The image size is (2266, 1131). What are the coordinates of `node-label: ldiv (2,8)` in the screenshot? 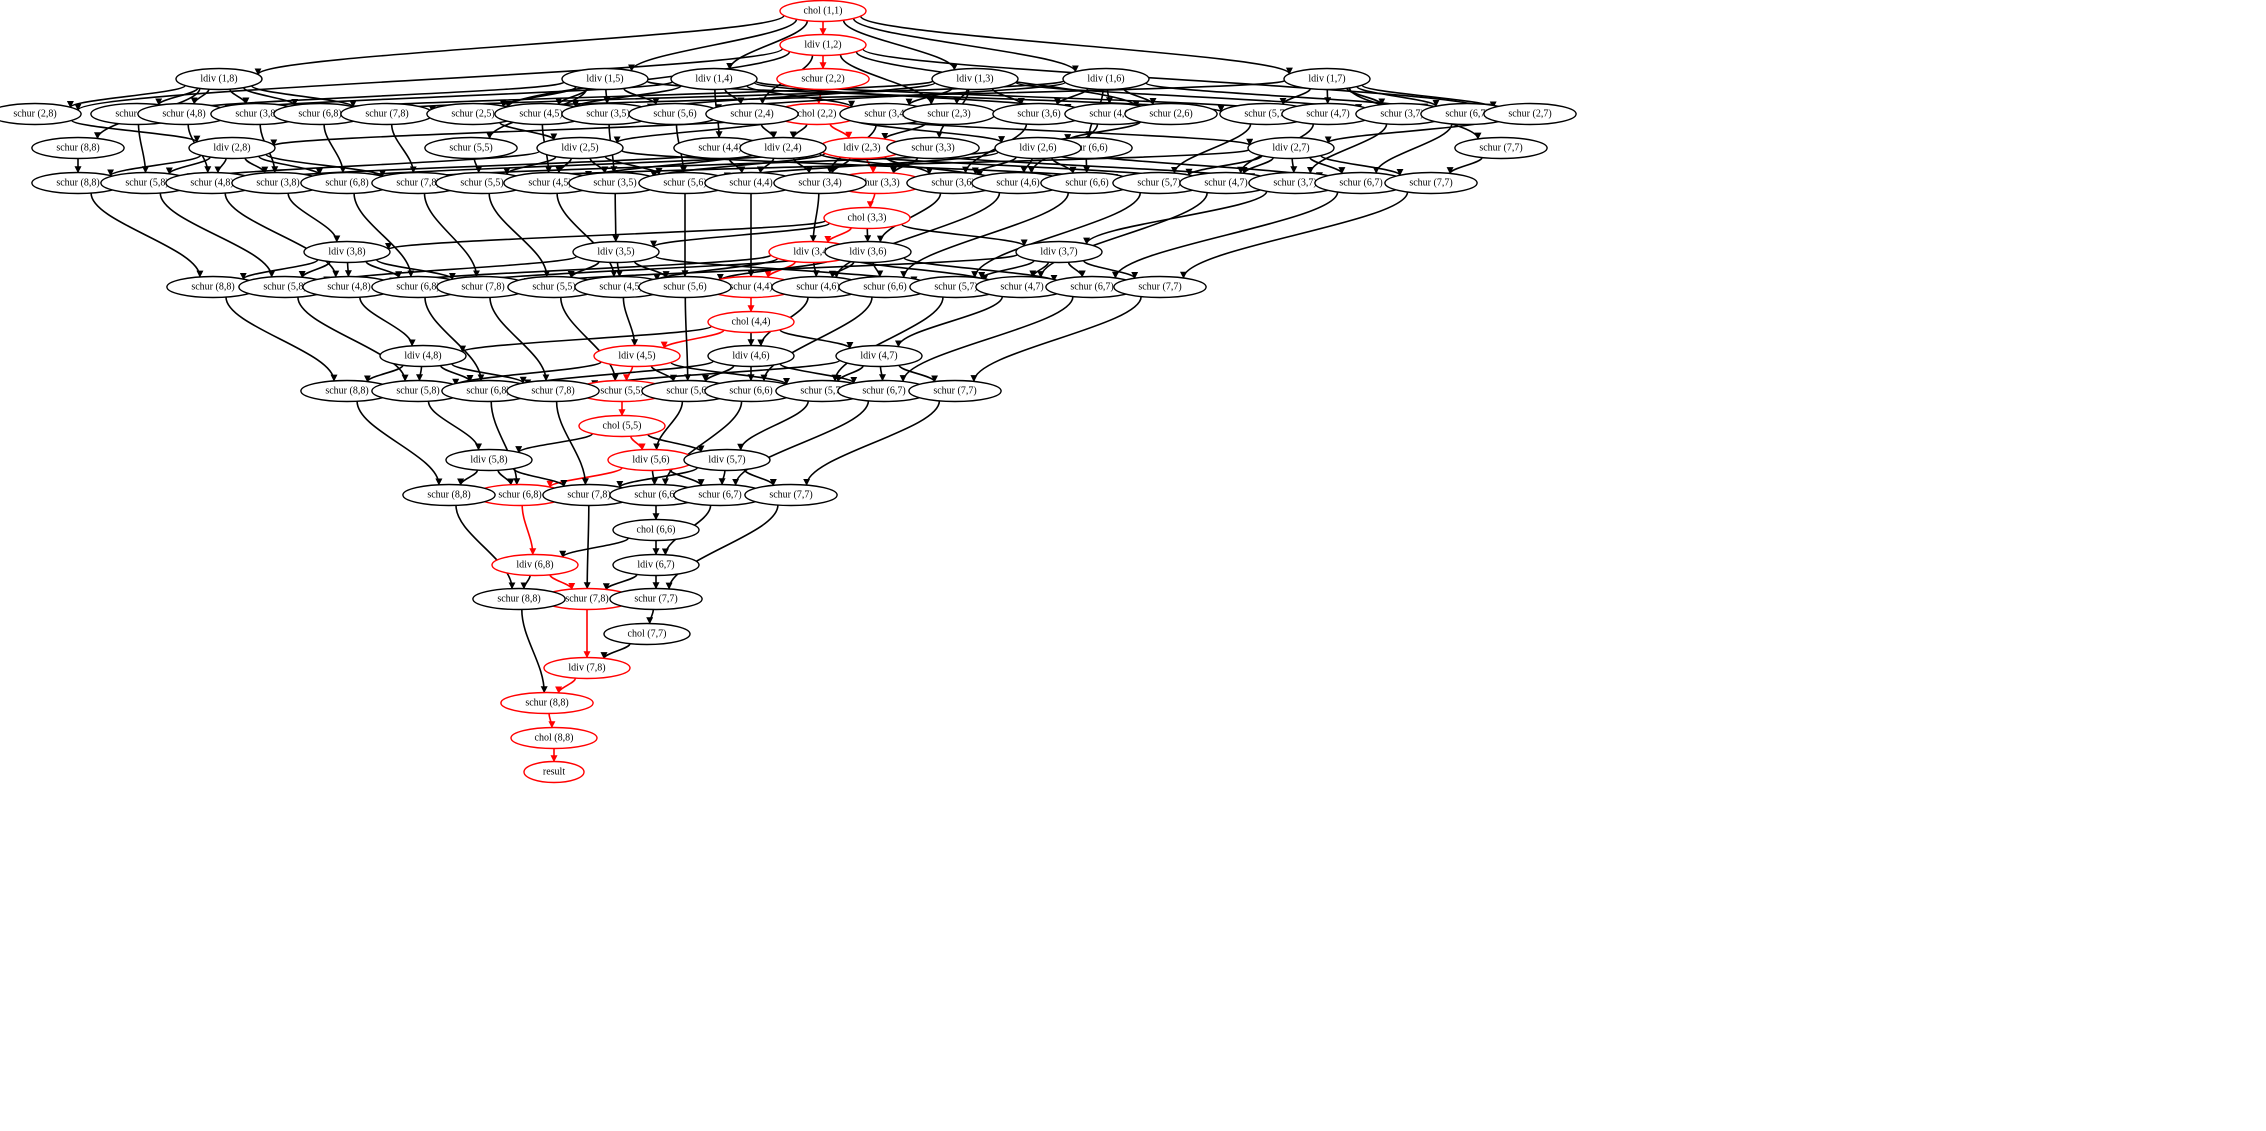 It's located at (231, 148).